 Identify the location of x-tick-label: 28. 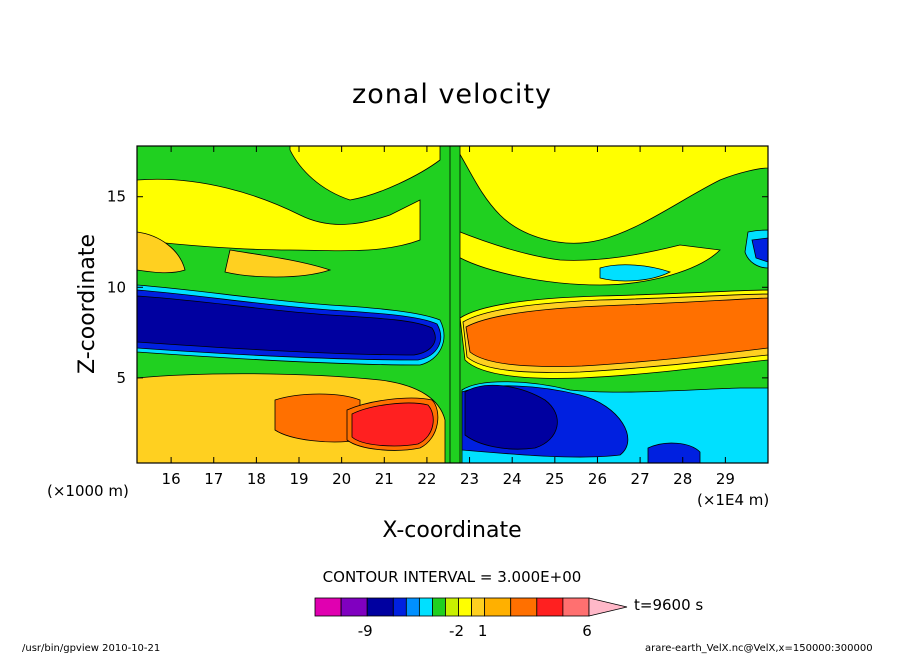
(682, 479).